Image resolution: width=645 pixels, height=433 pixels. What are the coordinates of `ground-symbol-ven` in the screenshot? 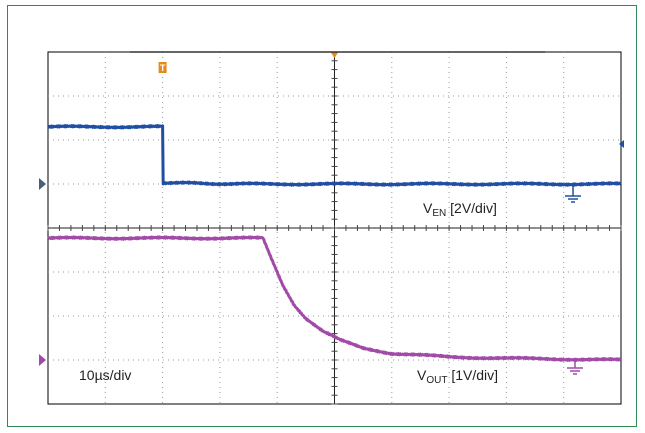 It's located at (573, 194).